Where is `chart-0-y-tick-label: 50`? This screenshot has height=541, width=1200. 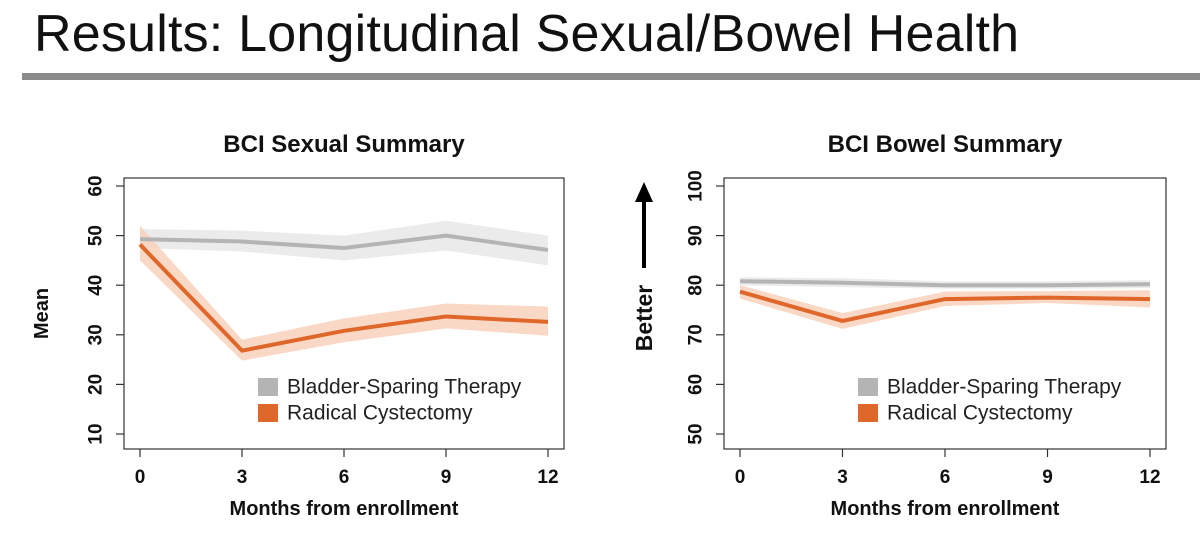
chart-0-y-tick-label: 50 is located at coordinates (96, 235).